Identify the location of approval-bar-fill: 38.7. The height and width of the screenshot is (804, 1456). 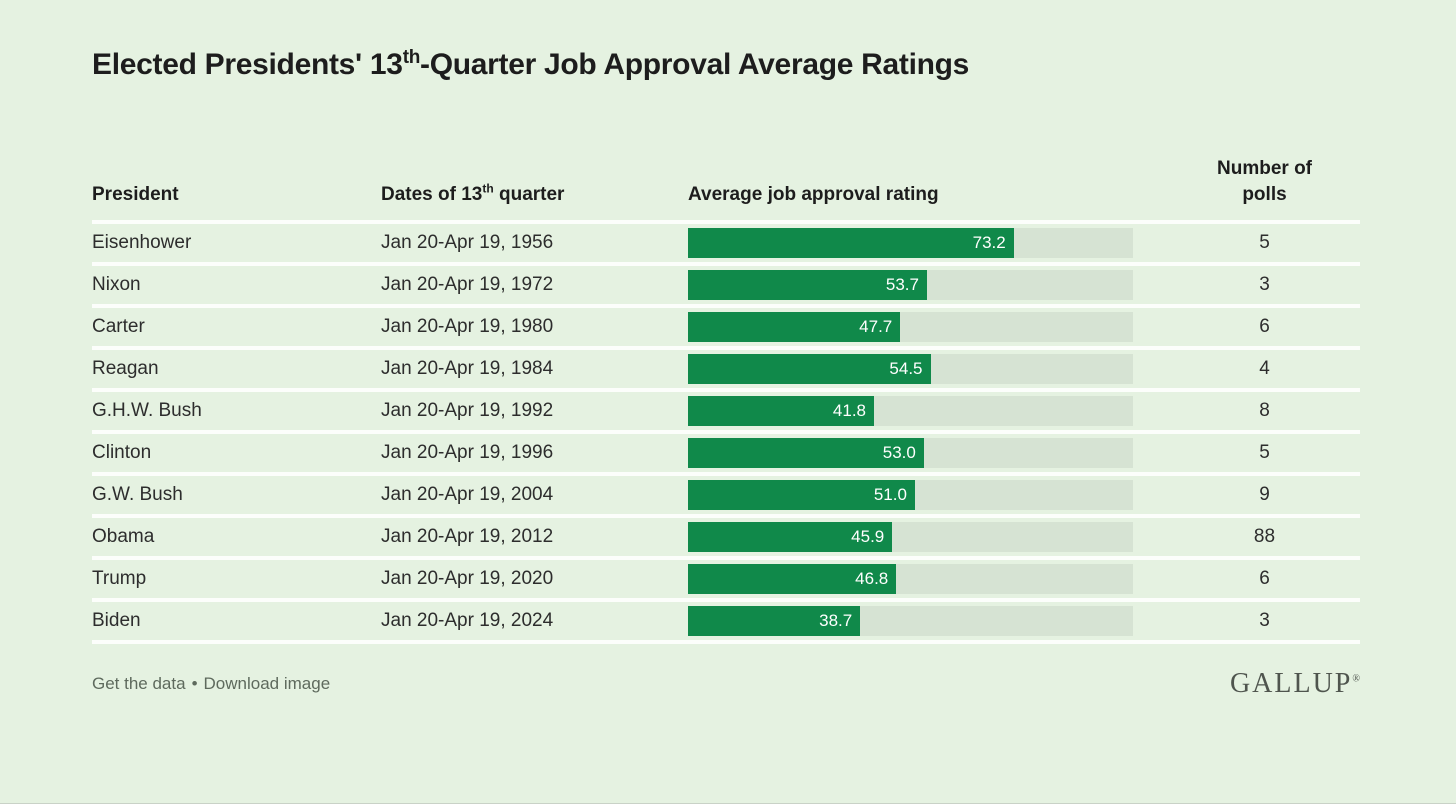
(774, 621).